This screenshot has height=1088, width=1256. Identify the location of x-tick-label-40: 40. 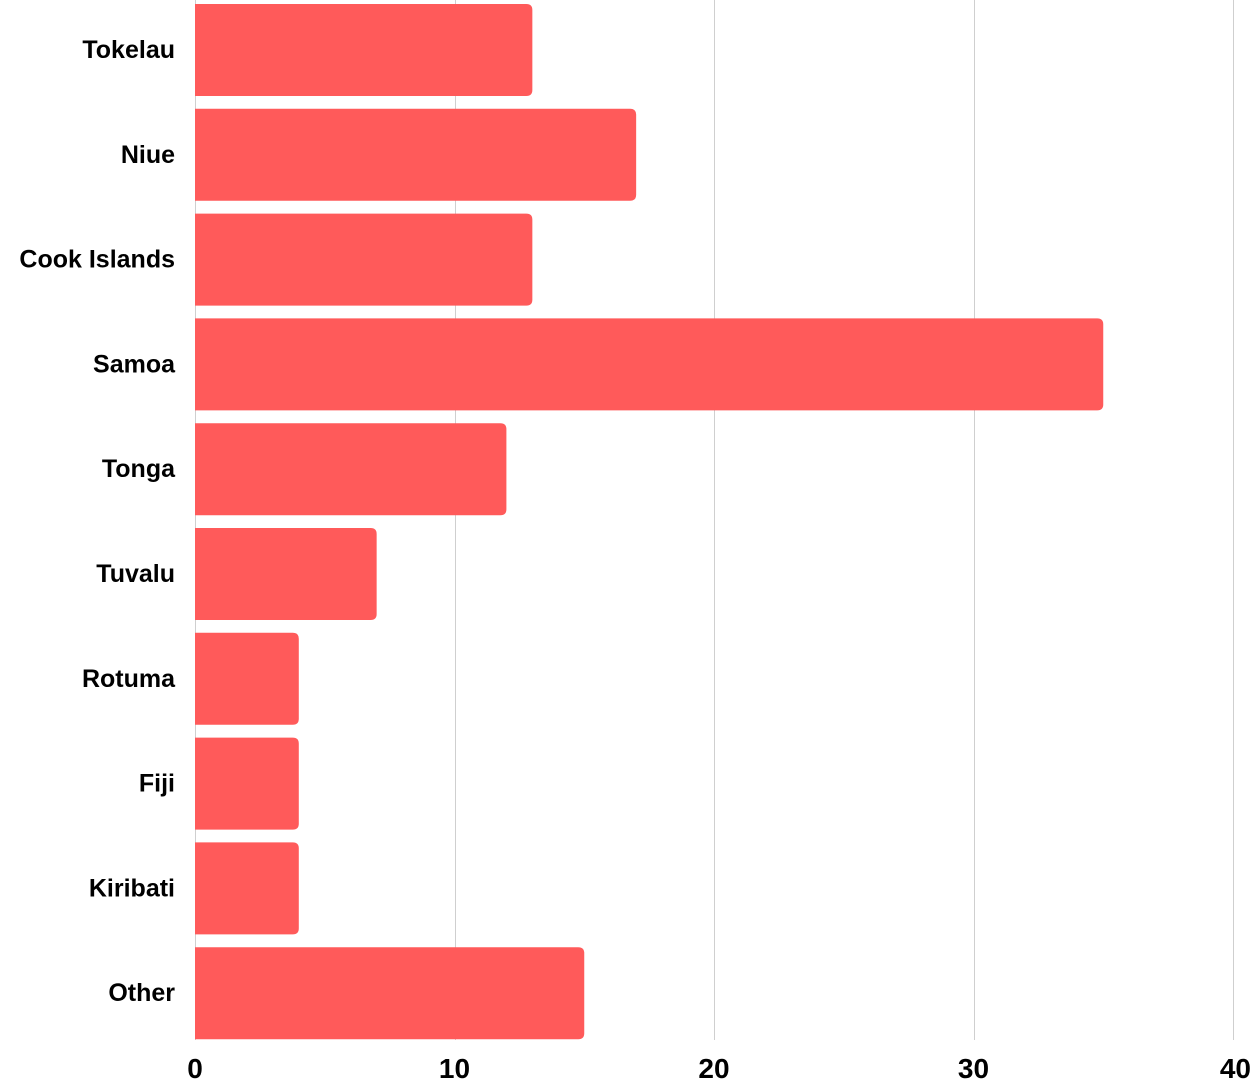
(1235, 1068).